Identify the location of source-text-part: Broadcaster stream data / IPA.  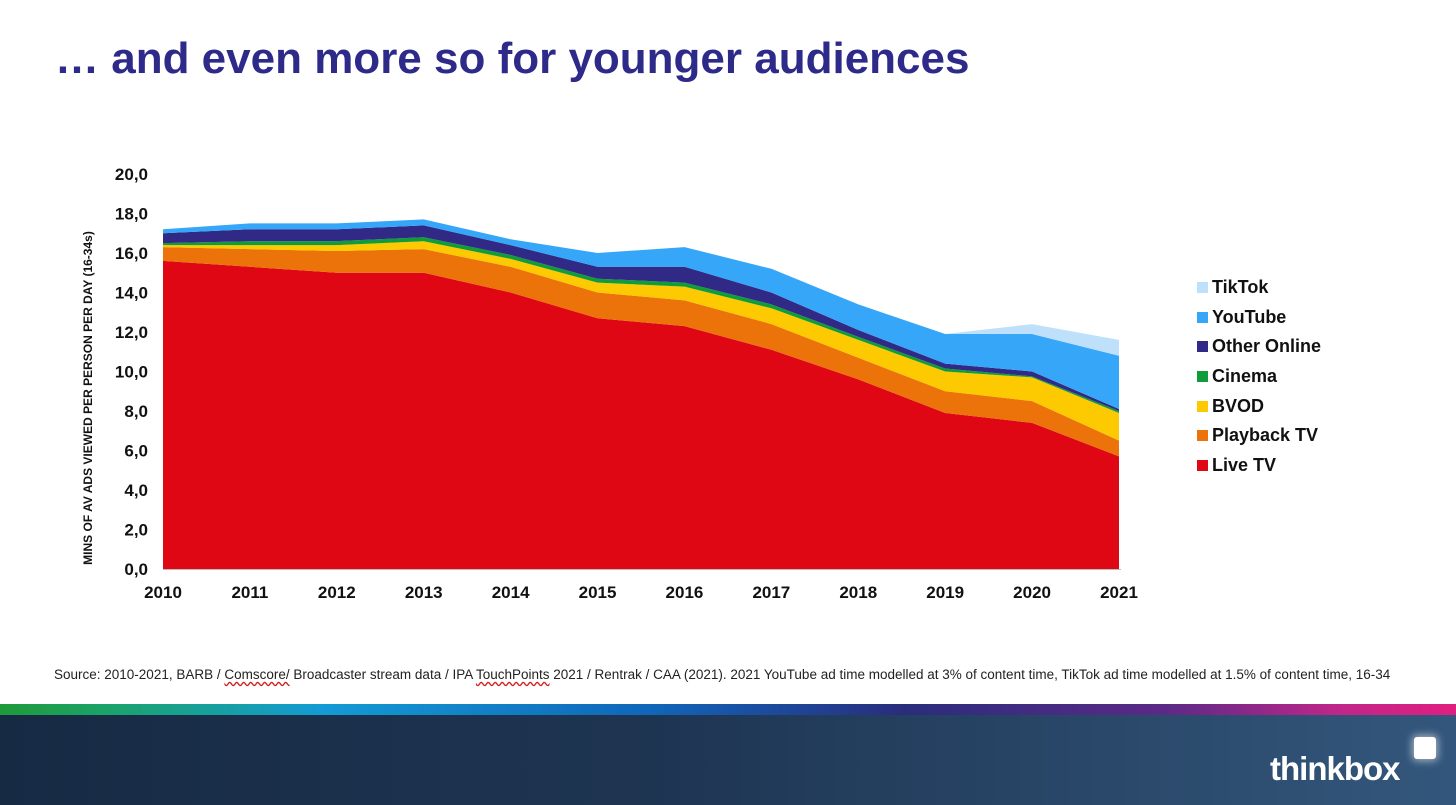
(382, 674).